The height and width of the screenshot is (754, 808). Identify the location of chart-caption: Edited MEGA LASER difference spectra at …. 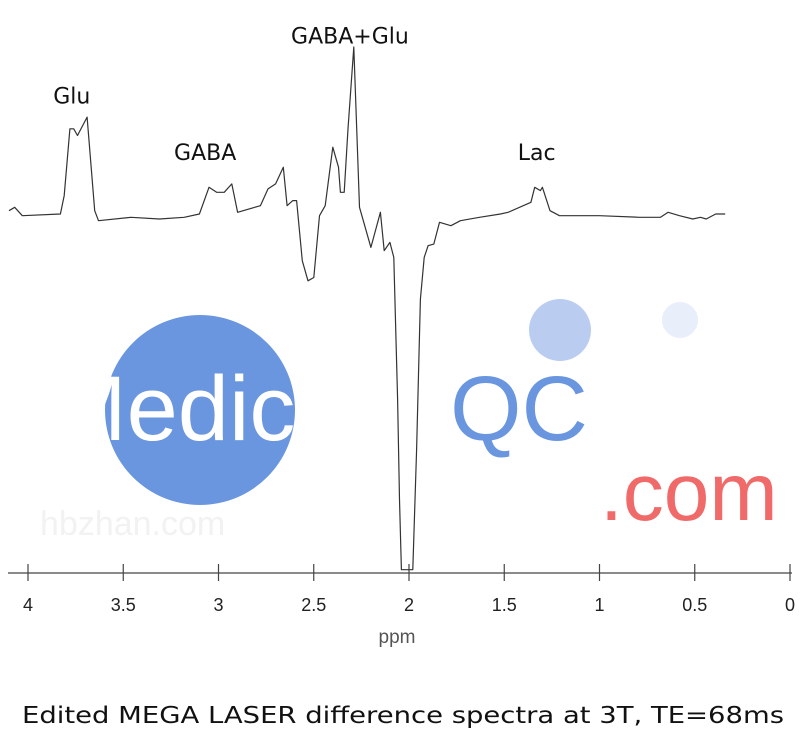
(403, 716).